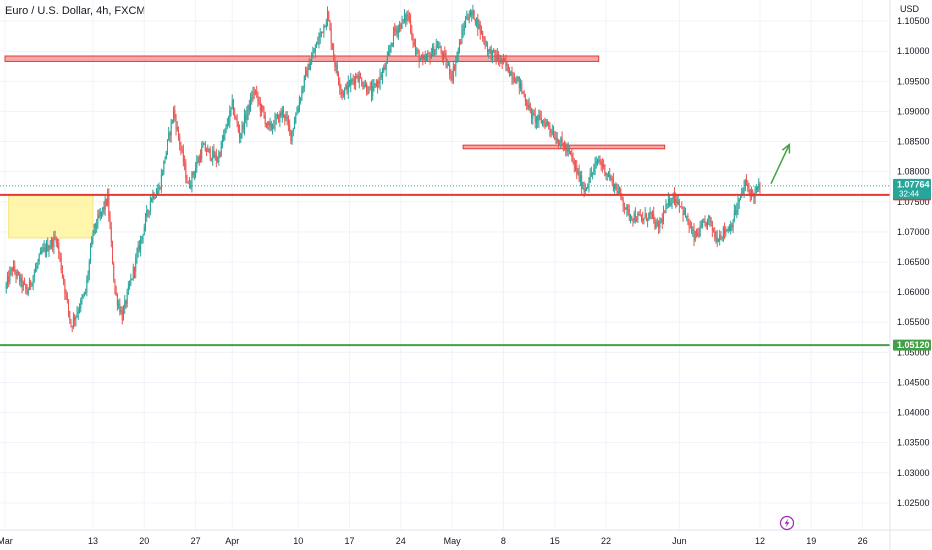 Image resolution: width=932 pixels, height=550 pixels. Describe the element at coordinates (232, 541) in the screenshot. I see `time-tick-label: Apr` at that location.